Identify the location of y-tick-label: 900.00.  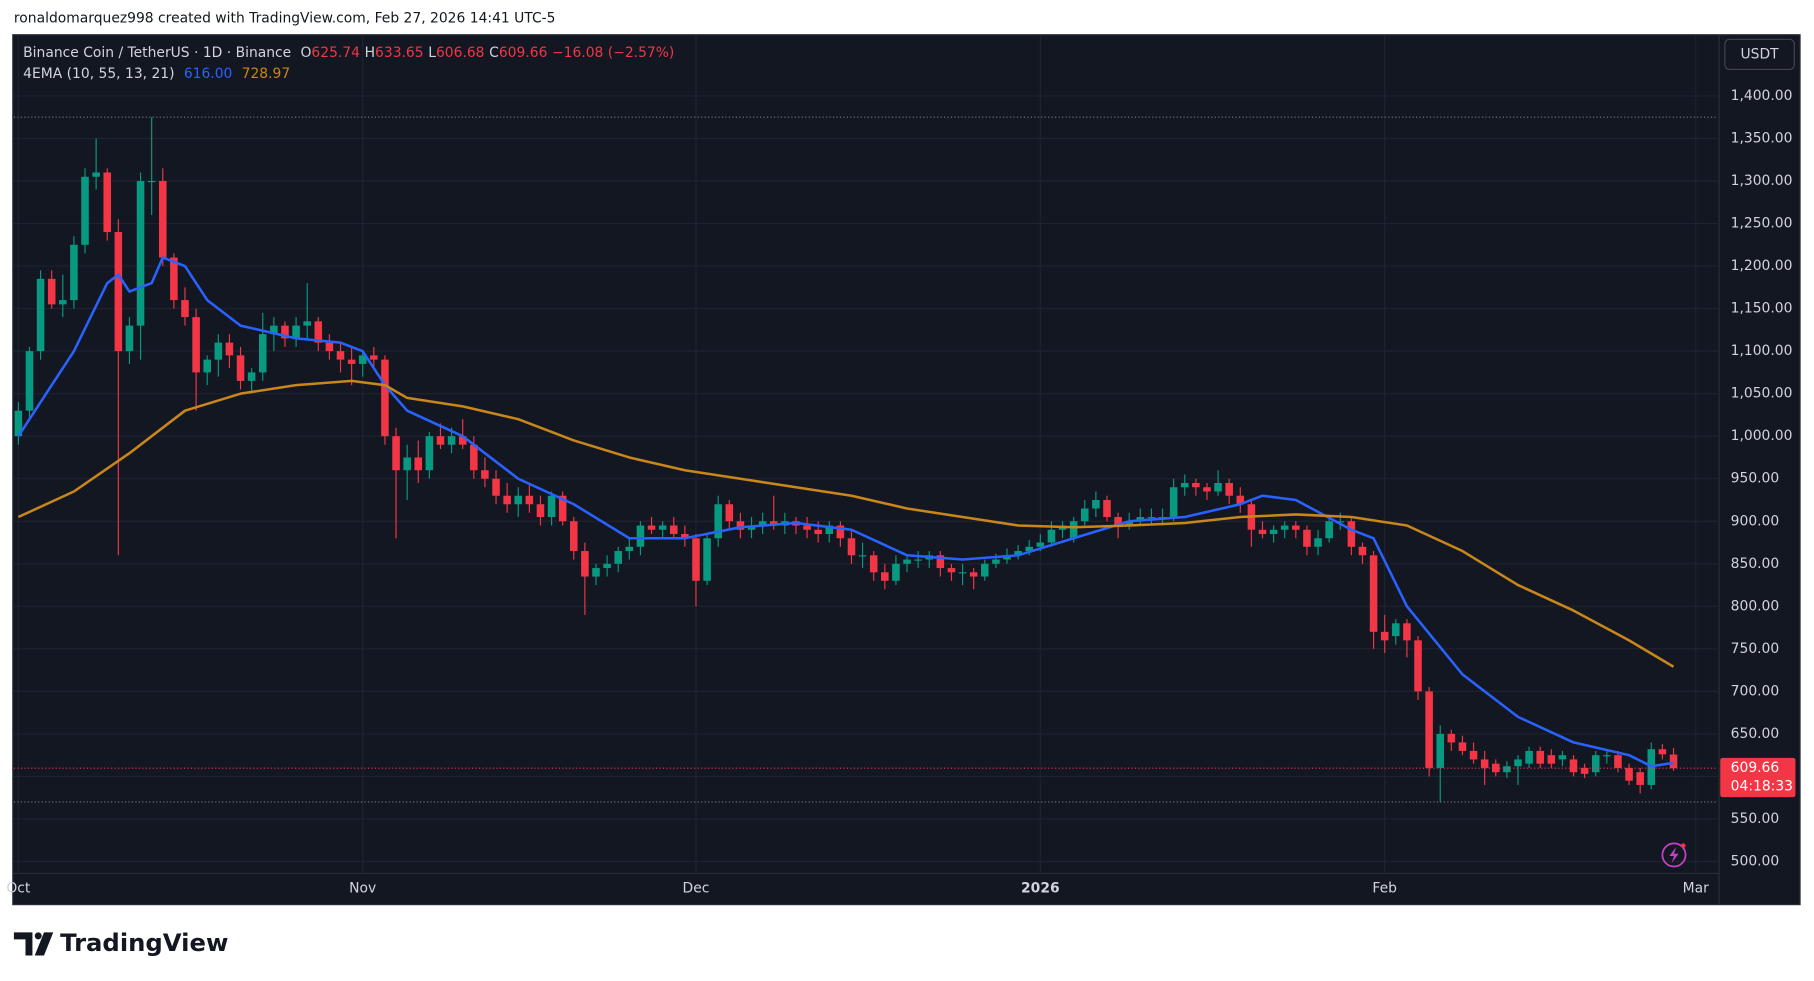
(1755, 521).